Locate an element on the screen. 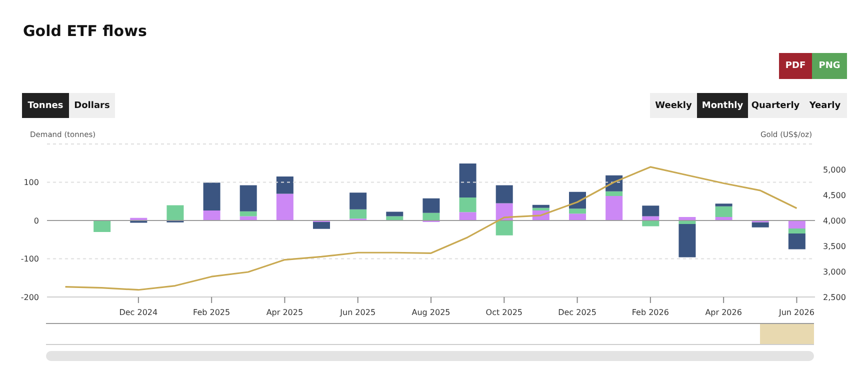  y-tick-label: 0 is located at coordinates (36, 221).